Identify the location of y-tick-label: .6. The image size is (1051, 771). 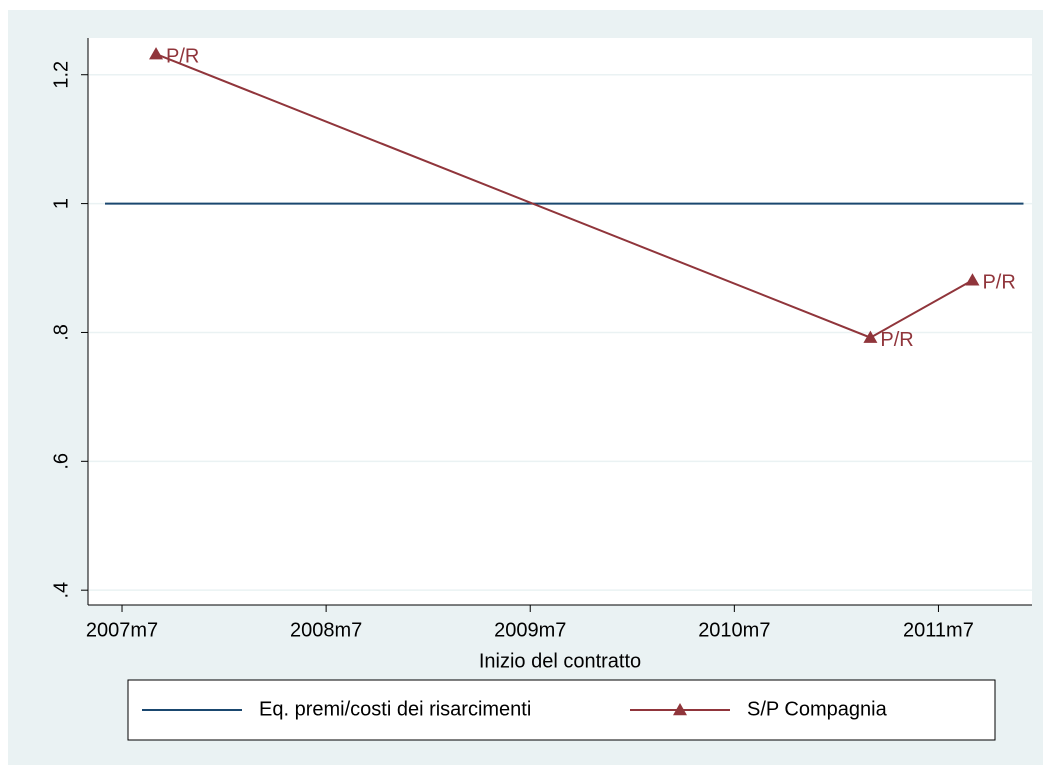
(61, 461).